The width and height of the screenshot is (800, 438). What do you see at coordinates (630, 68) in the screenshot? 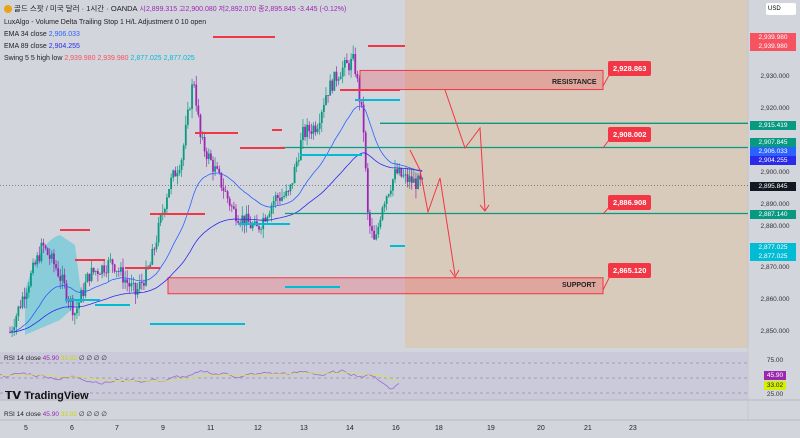
I see `resistance-callout: 2,928.863` at bounding box center [630, 68].